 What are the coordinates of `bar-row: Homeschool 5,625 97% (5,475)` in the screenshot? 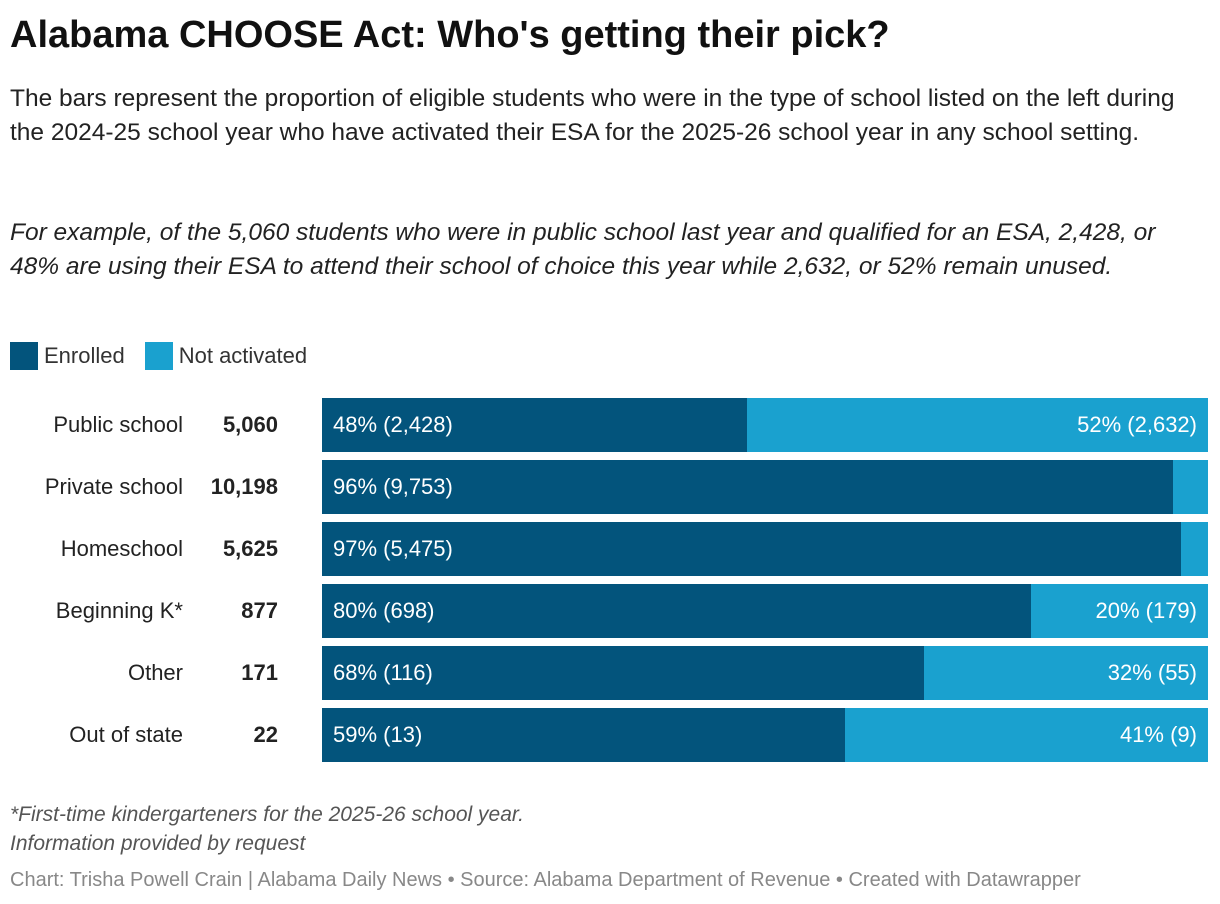 It's located at (610, 549).